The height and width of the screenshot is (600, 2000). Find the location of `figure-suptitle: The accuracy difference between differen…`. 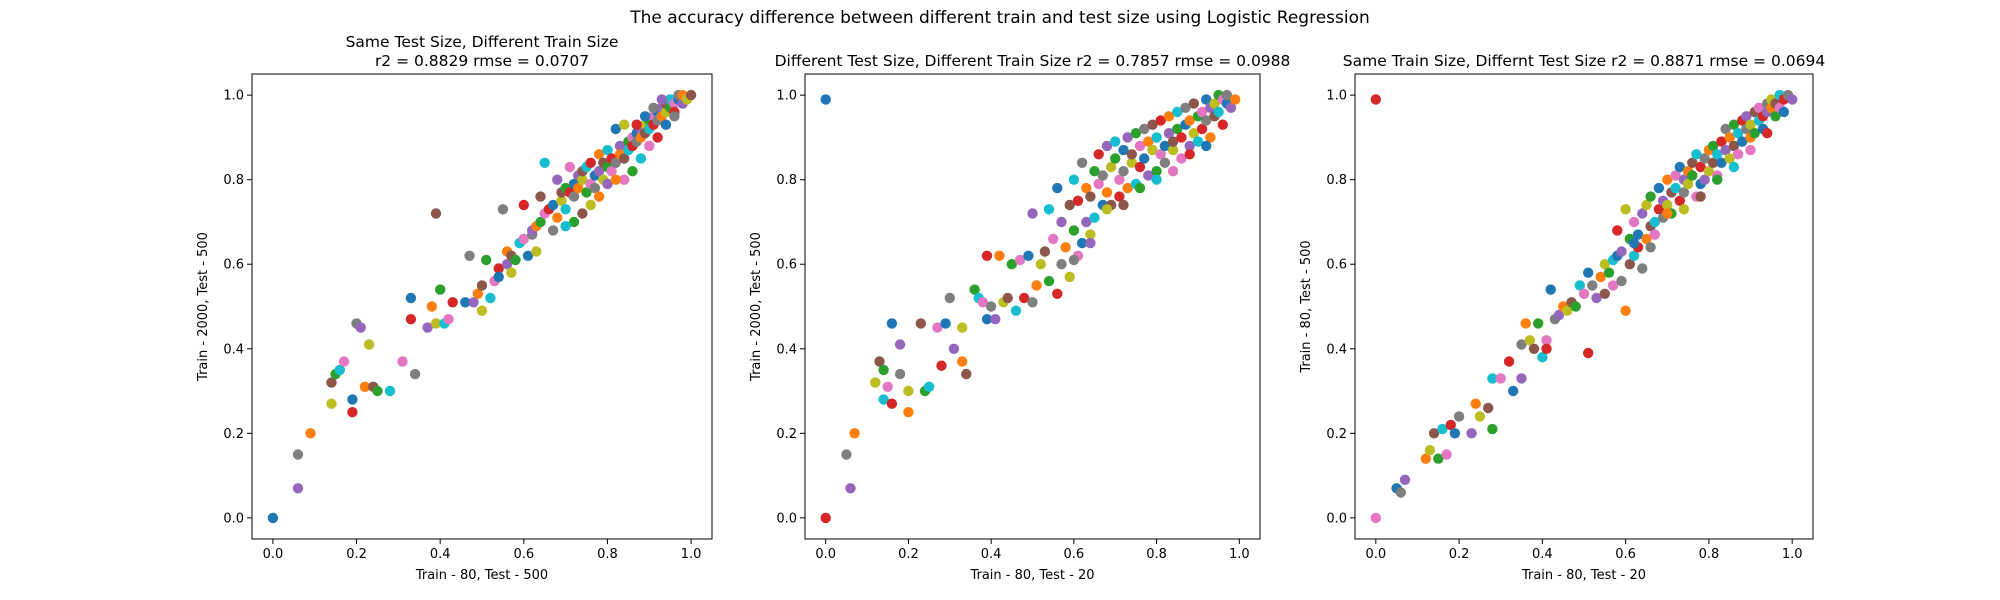

figure-suptitle: The accuracy difference between differen… is located at coordinates (1000, 18).